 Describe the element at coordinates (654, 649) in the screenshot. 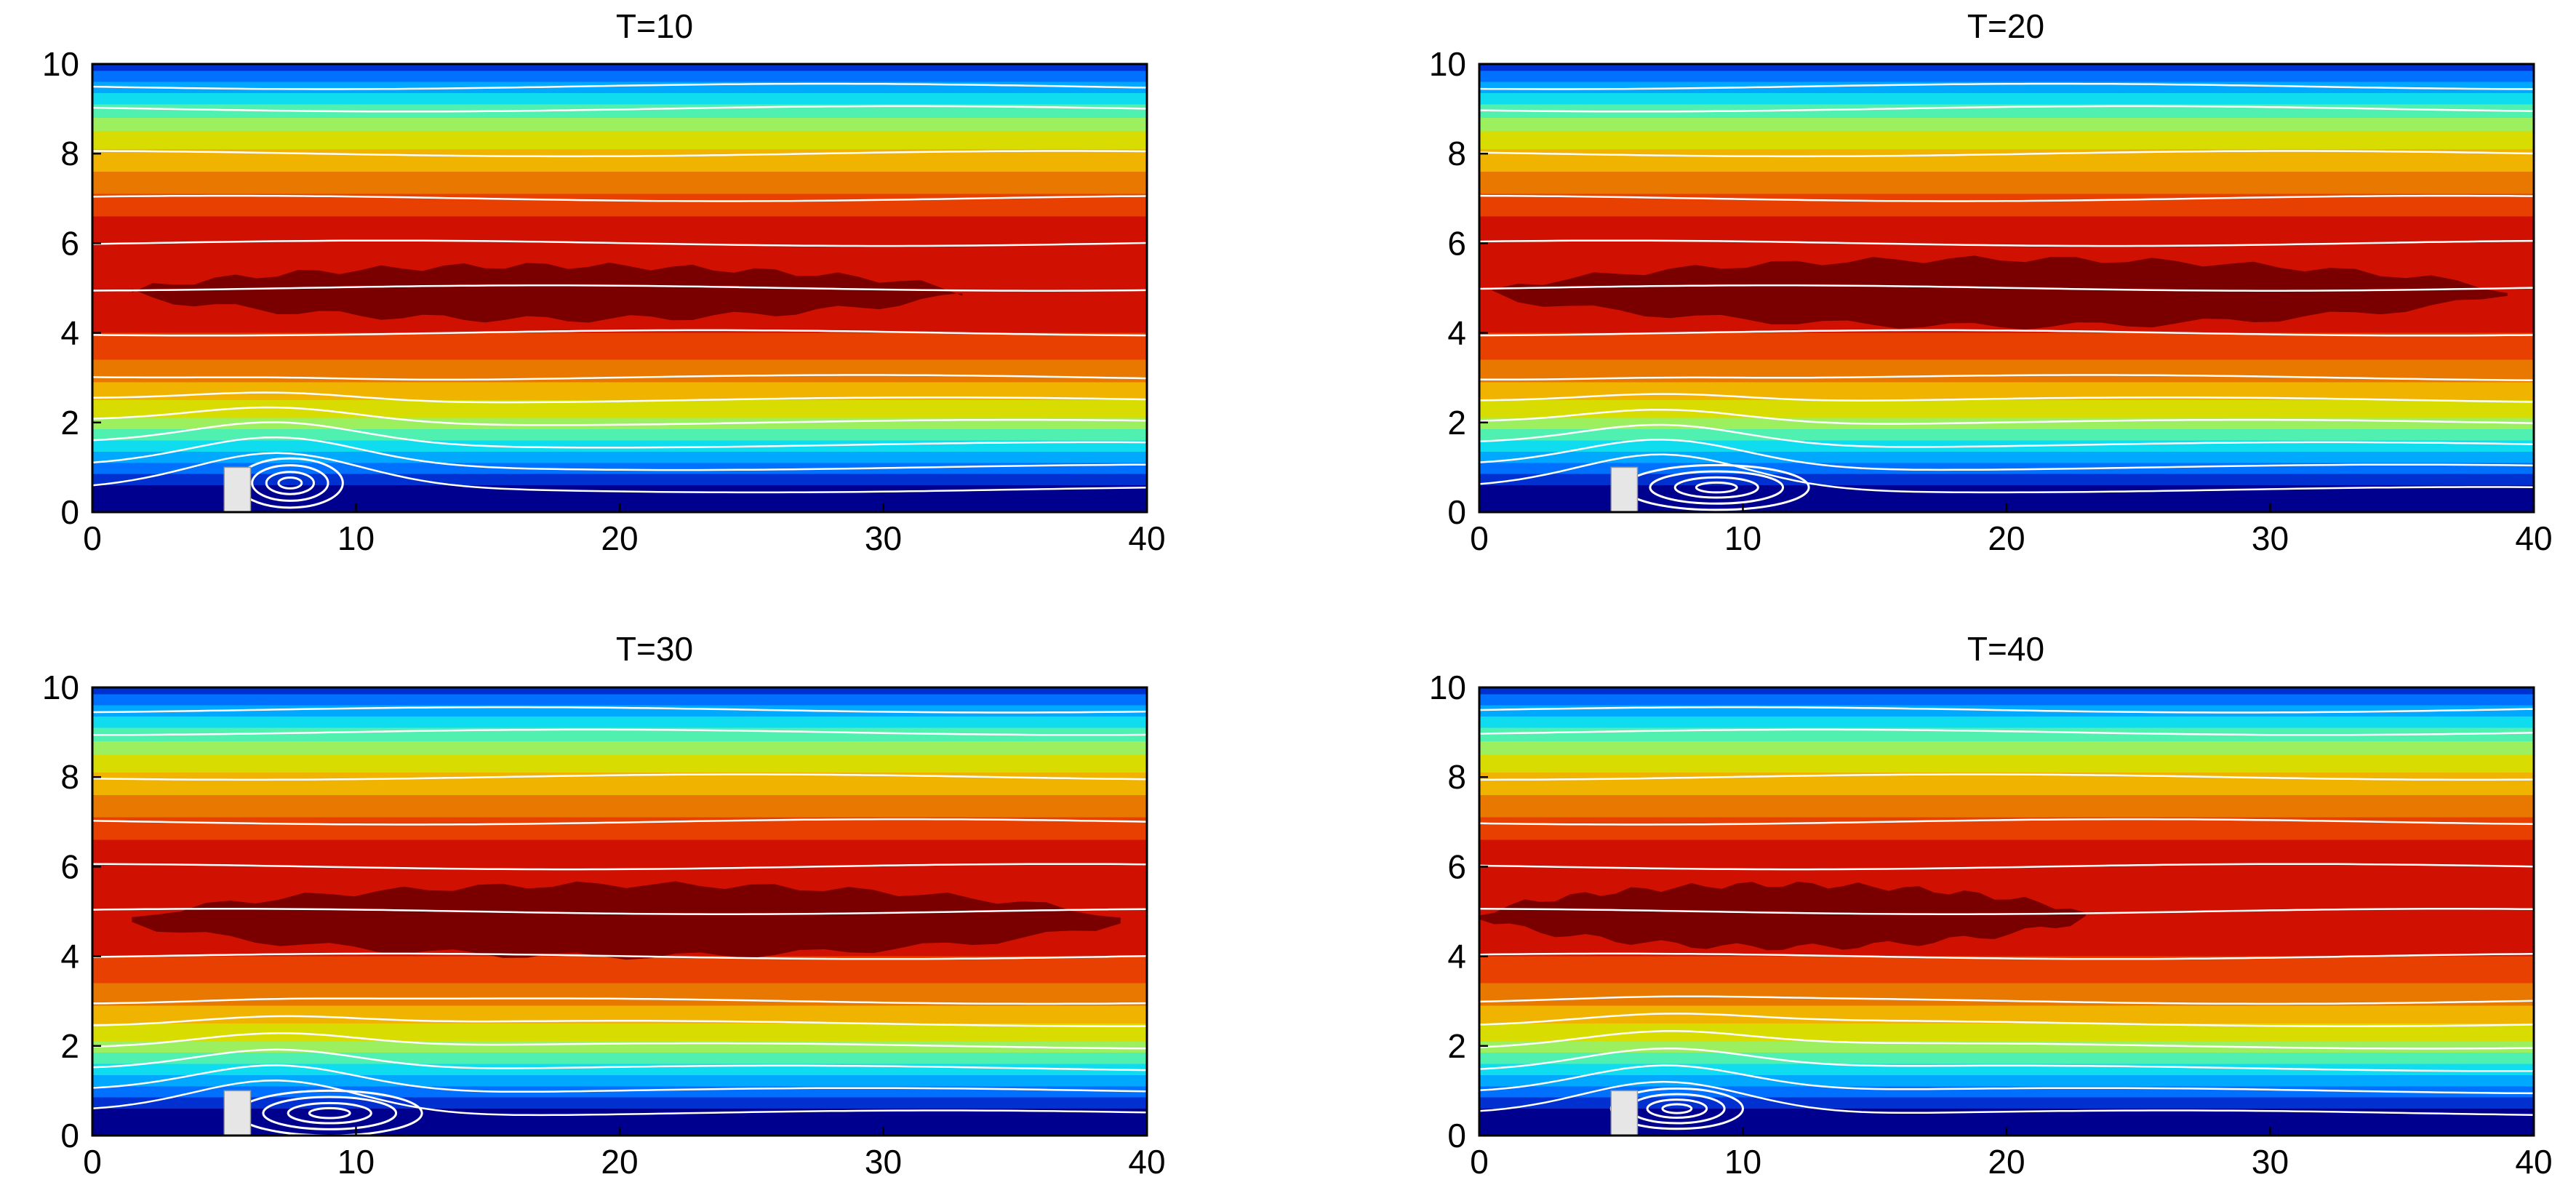

I see `panel-title: T=30` at that location.